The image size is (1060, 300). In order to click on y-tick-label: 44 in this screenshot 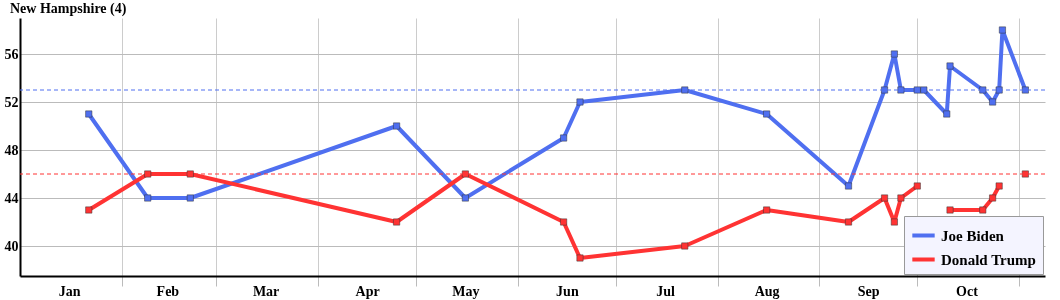, I will do `click(11, 198)`.